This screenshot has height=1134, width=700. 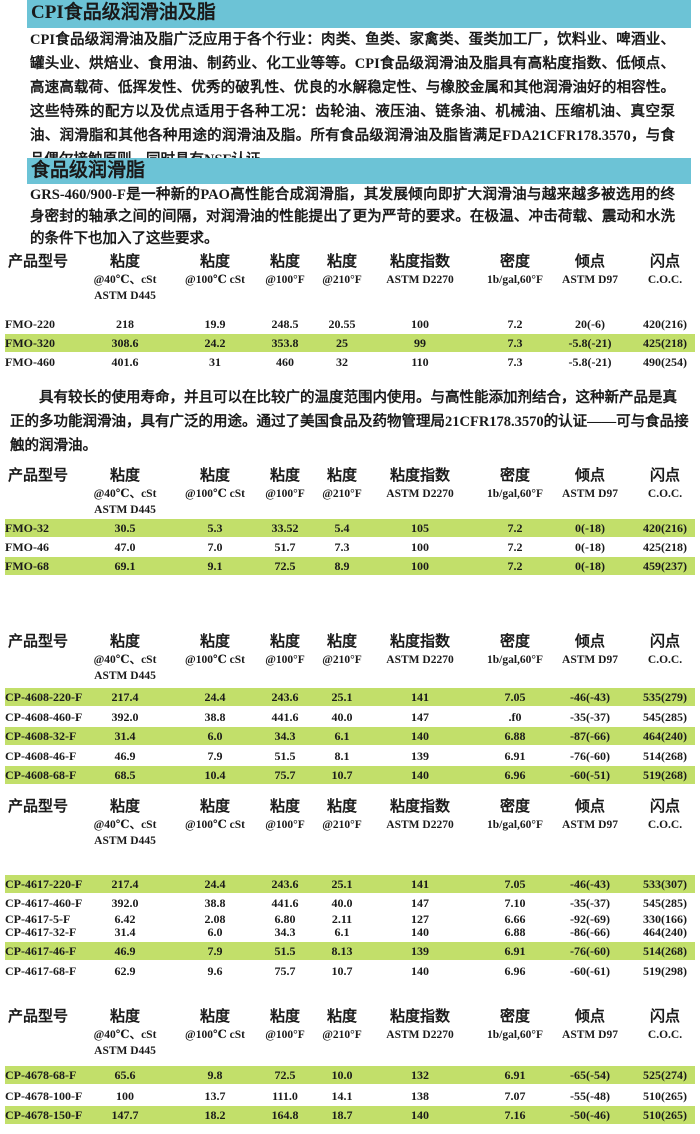 I want to click on table-cell: -55(-48), so click(x=590, y=1096).